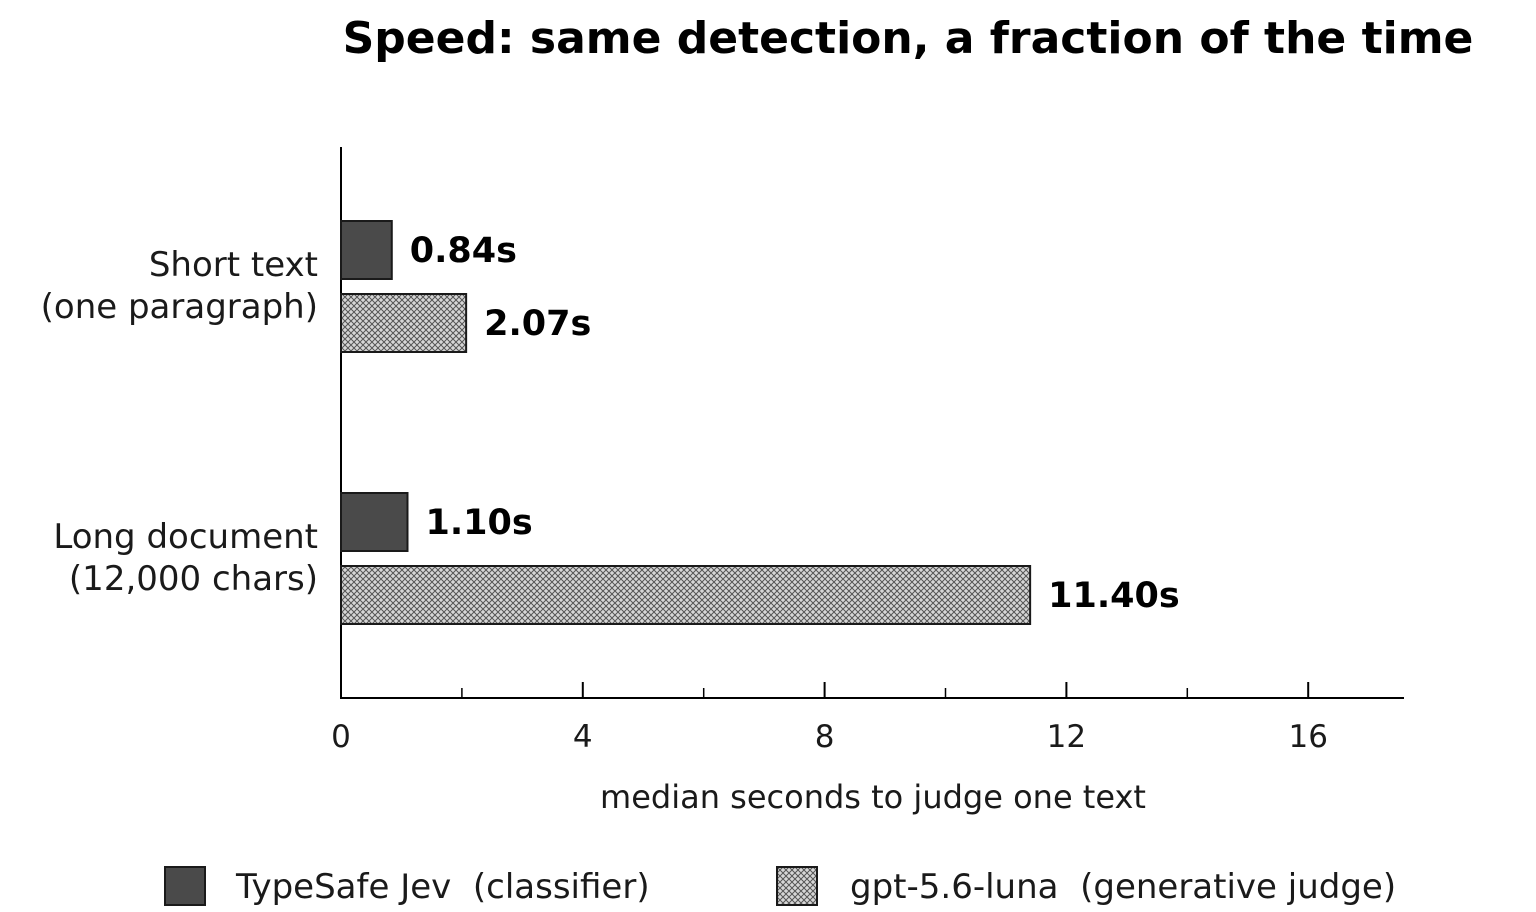 Image resolution: width=1536 pixels, height=912 pixels. Describe the element at coordinates (233, 265) in the screenshot. I see `category-label: Short text` at that location.